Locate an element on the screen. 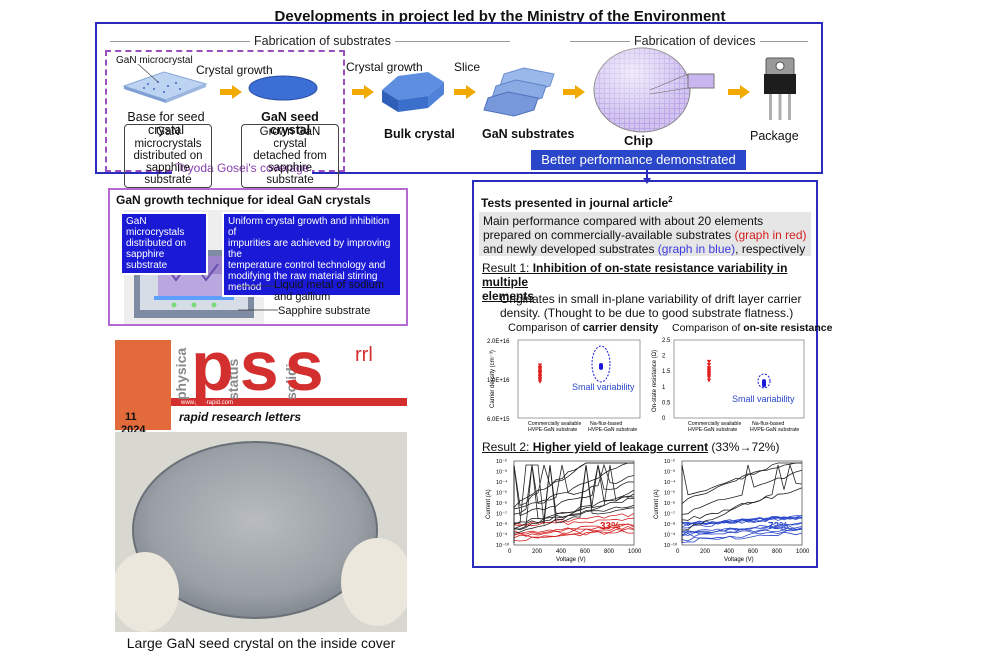 This screenshot has height=666, width=1000. crystal-growth-label-1: Crystal growth is located at coordinates (234, 70).